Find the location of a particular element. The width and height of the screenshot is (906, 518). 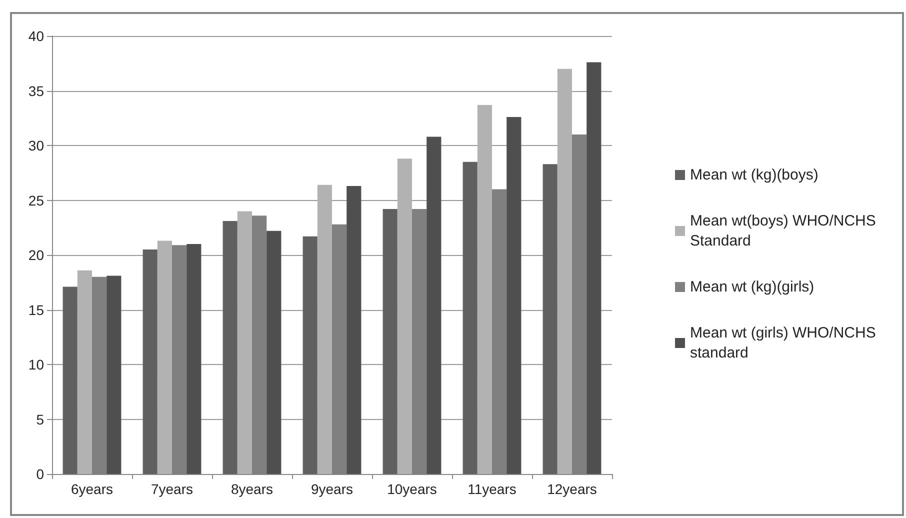

x-tick-label: 7years is located at coordinates (172, 489).